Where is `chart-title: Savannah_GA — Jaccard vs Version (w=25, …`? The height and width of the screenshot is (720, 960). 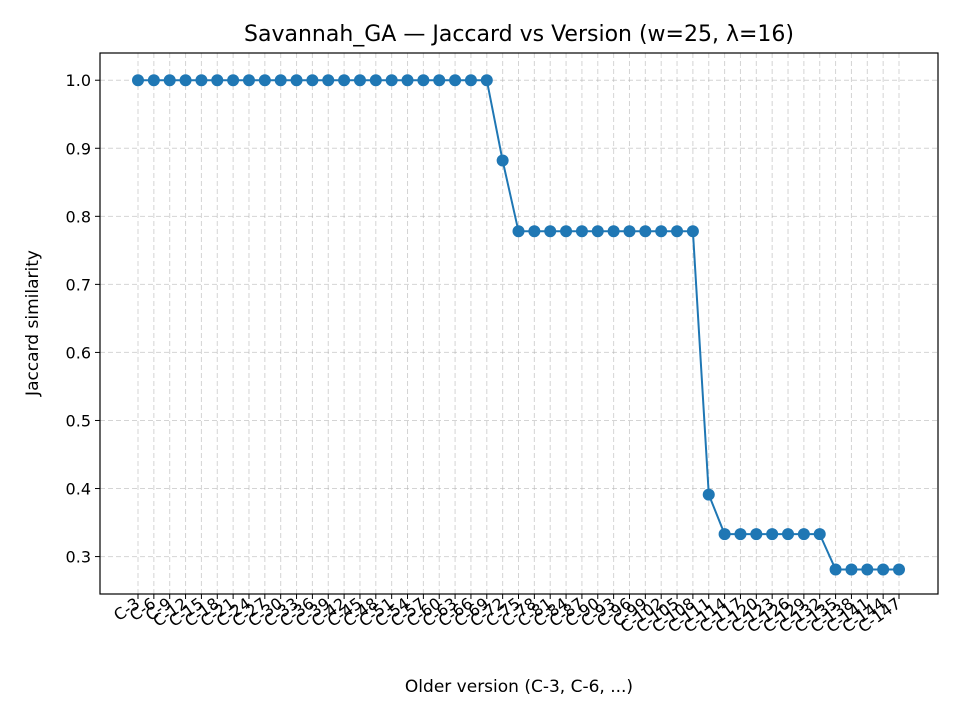
chart-title: Savannah_GA — Jaccard vs Version (w=25, … is located at coordinates (519, 34).